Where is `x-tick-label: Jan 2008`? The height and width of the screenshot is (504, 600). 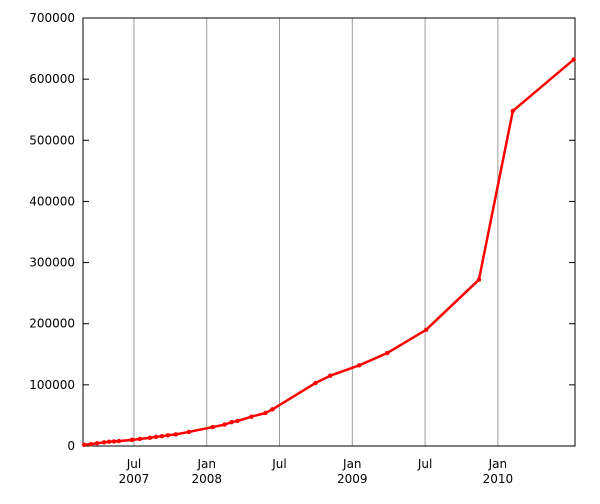 x-tick-label: Jan 2008 is located at coordinates (206, 471).